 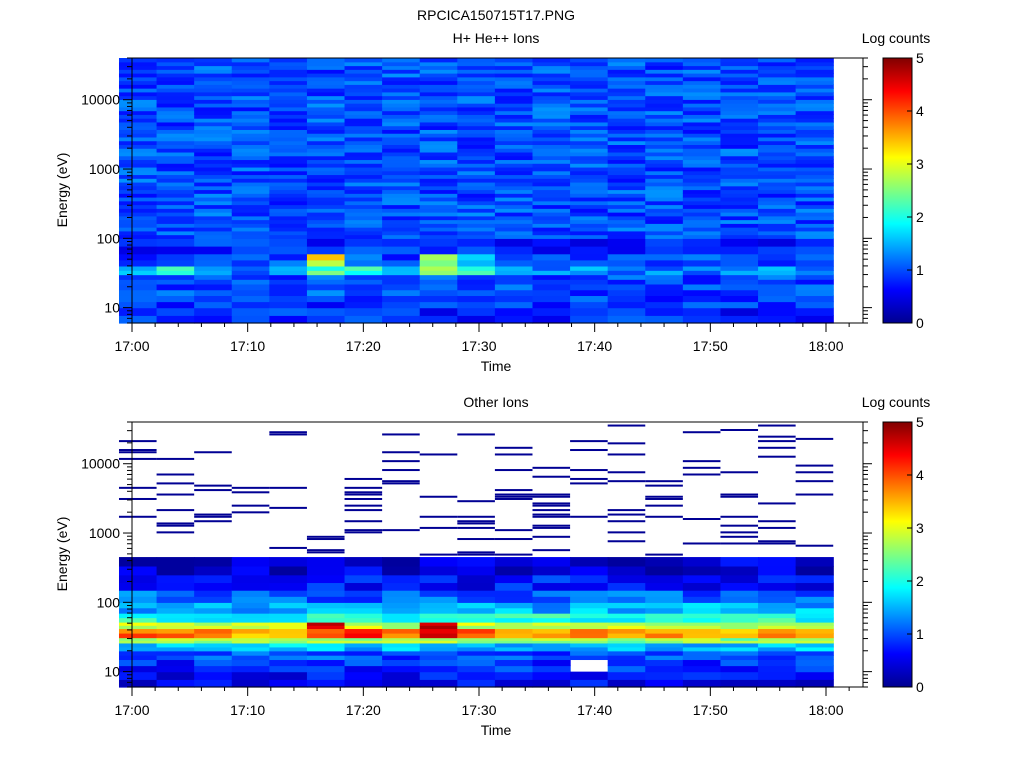 What do you see at coordinates (496, 730) in the screenshot?
I see `x-axis-label: Time` at bounding box center [496, 730].